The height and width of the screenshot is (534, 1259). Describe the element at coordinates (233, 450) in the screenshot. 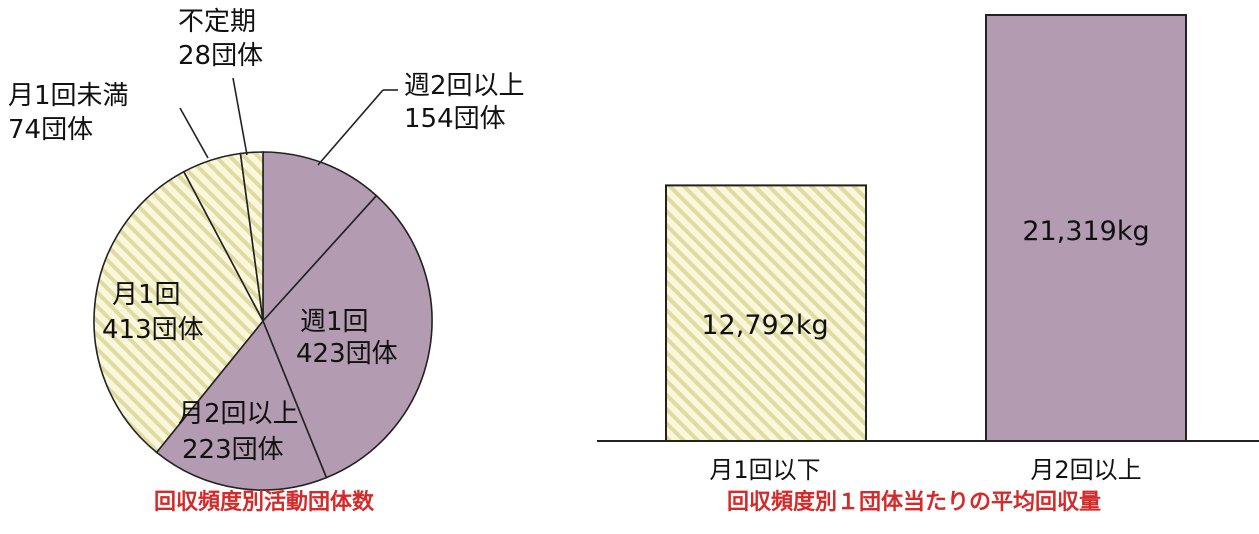

I see `pie-label-month2-count: 223団体` at that location.